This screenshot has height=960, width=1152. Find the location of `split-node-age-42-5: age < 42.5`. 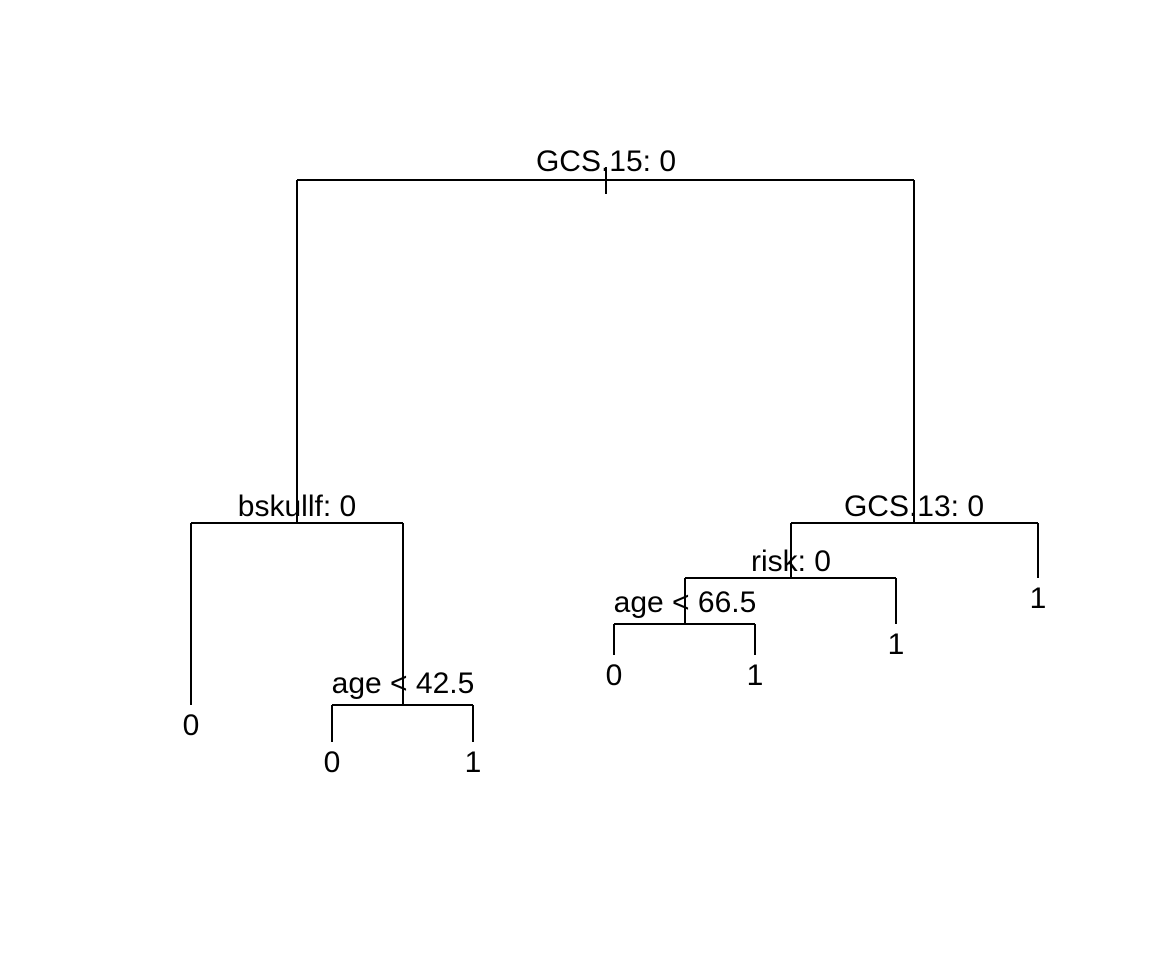

split-node-age-42-5: age < 42.5 is located at coordinates (403, 704).